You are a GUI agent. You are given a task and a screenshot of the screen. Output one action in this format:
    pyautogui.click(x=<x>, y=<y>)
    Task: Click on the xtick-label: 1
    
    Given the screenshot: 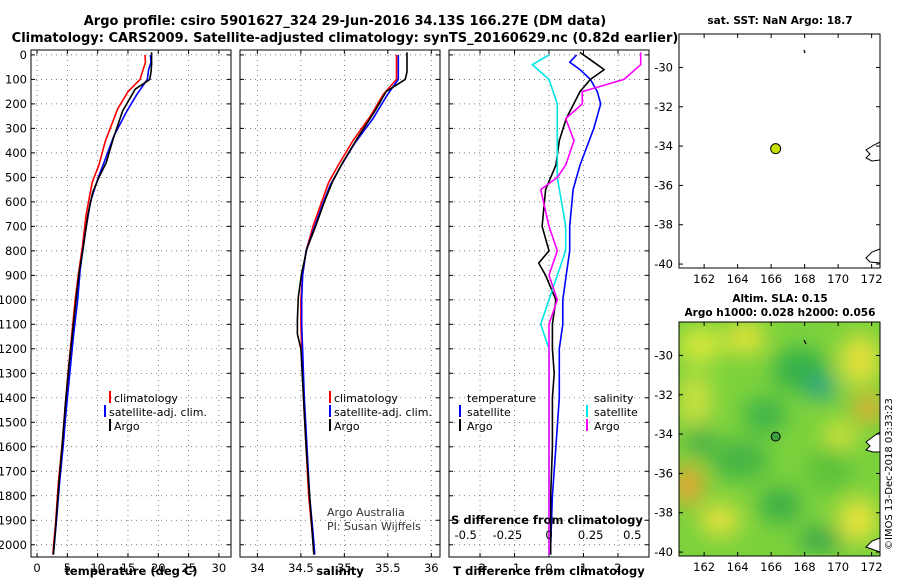 What is the action you would take?
    pyautogui.click(x=583, y=568)
    